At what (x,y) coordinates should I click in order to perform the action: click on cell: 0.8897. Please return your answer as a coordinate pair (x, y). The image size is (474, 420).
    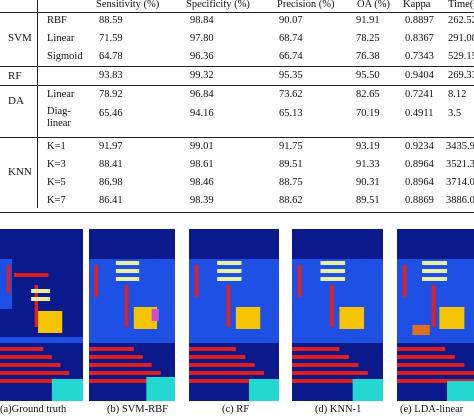
    Looking at the image, I should click on (419, 20).